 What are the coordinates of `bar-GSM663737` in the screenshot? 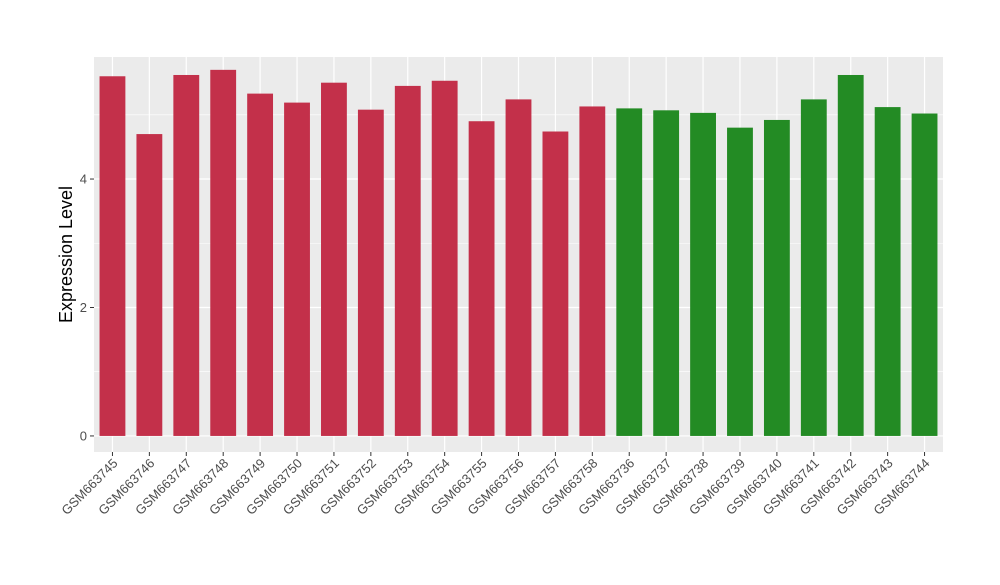 It's located at (666, 273).